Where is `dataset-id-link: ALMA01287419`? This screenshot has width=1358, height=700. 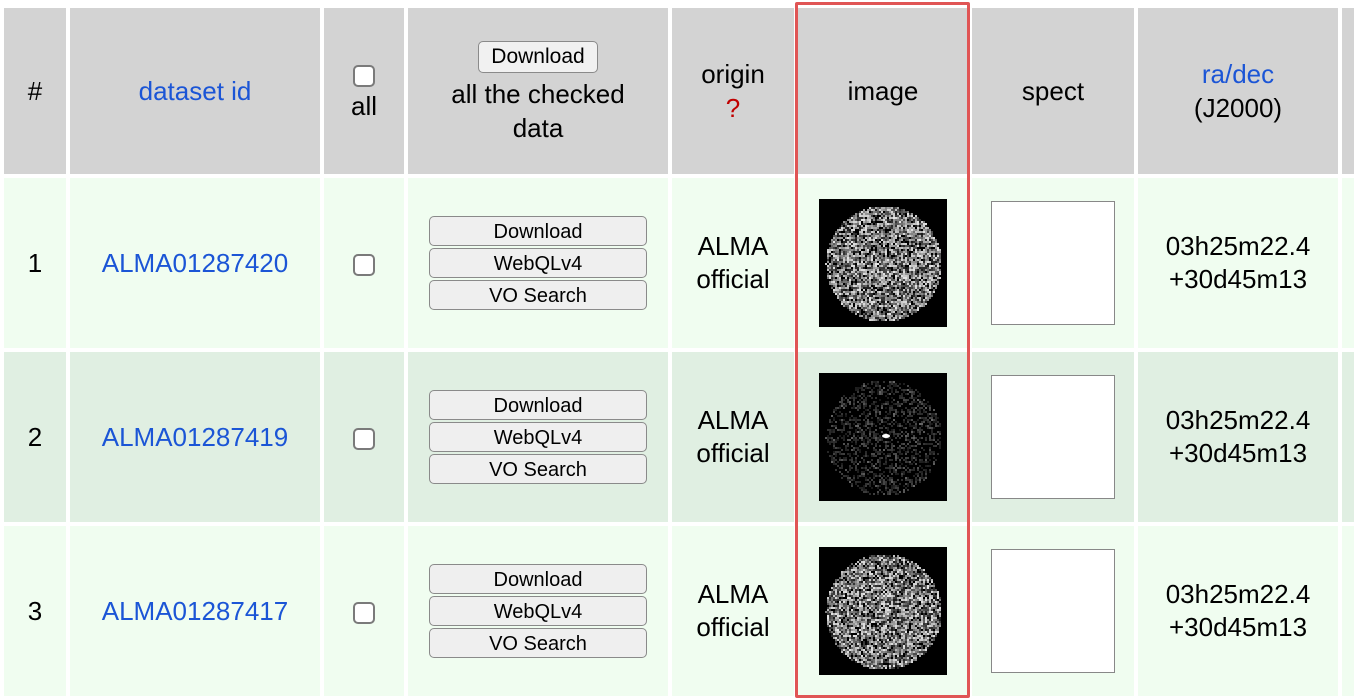
dataset-id-link: ALMA01287419 is located at coordinates (195, 436).